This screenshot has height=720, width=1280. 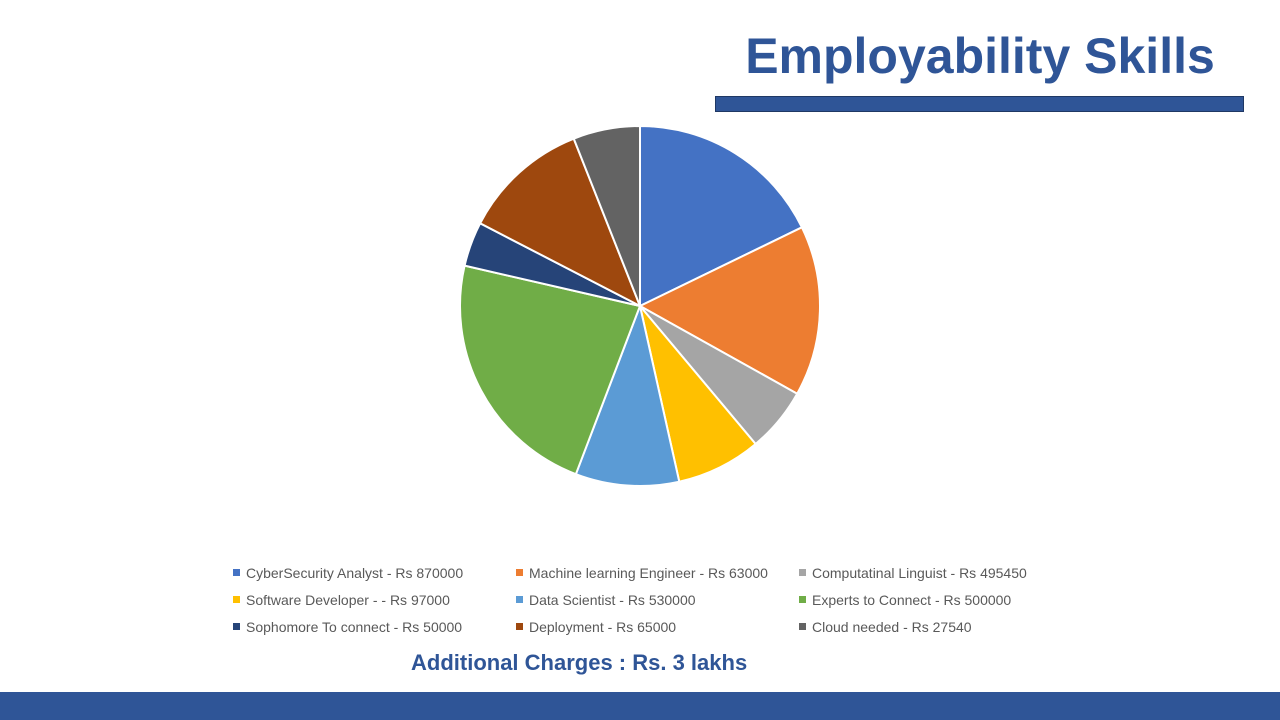 What do you see at coordinates (912, 599) in the screenshot?
I see `legend-label: Experts to Connect - Rs 500000` at bounding box center [912, 599].